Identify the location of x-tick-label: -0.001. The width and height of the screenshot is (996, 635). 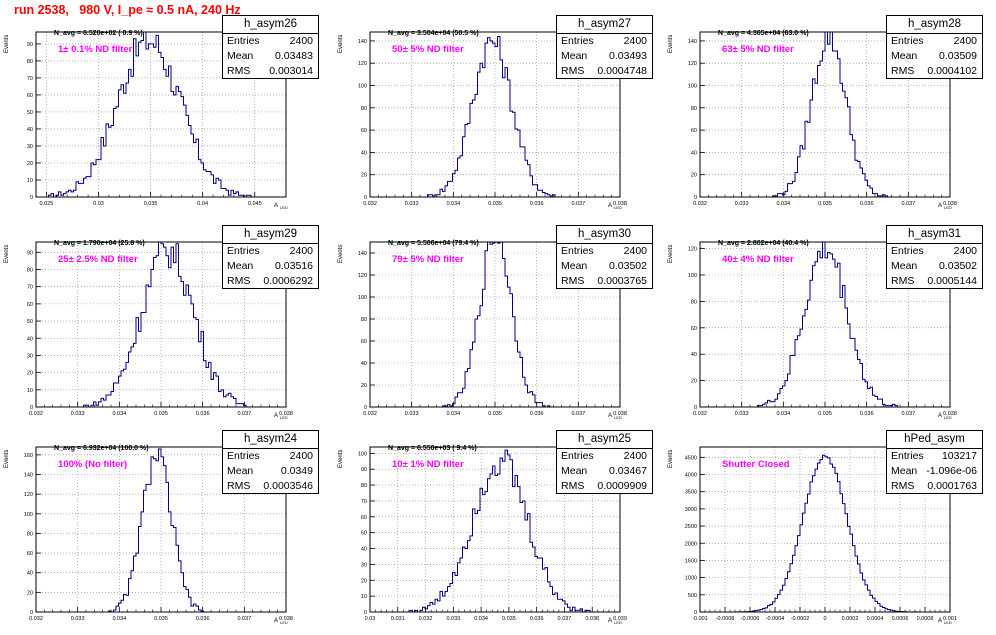
(700, 619).